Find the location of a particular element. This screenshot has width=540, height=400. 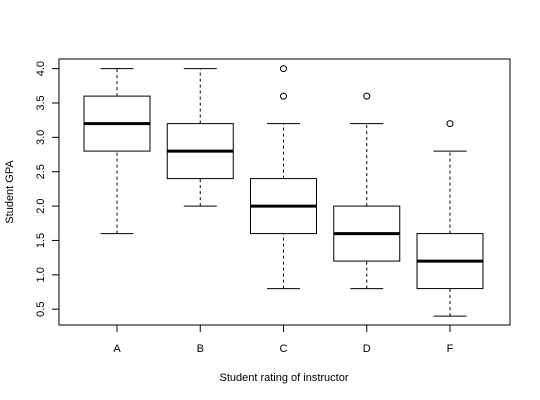

y-tick-label: 1.5 is located at coordinates (41, 240).